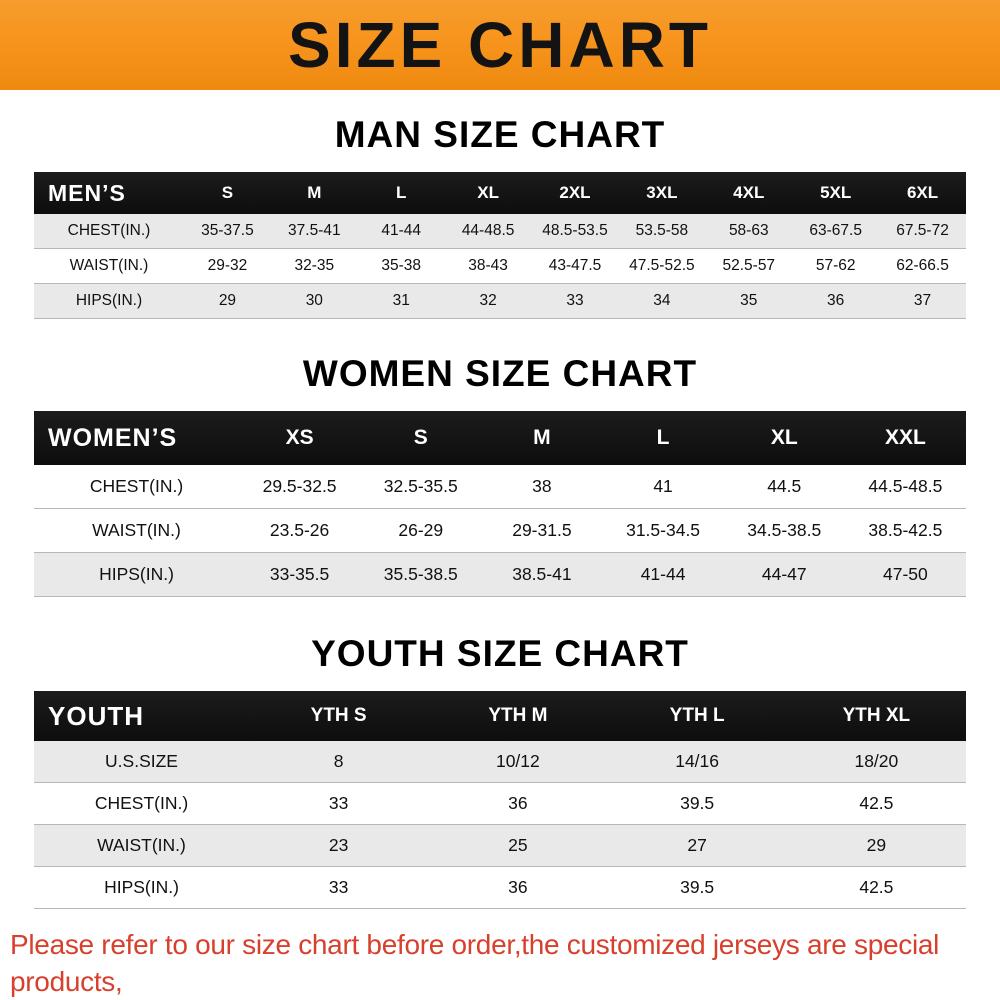  Describe the element at coordinates (876, 715) in the screenshot. I see `column-header: YTH XL` at that location.